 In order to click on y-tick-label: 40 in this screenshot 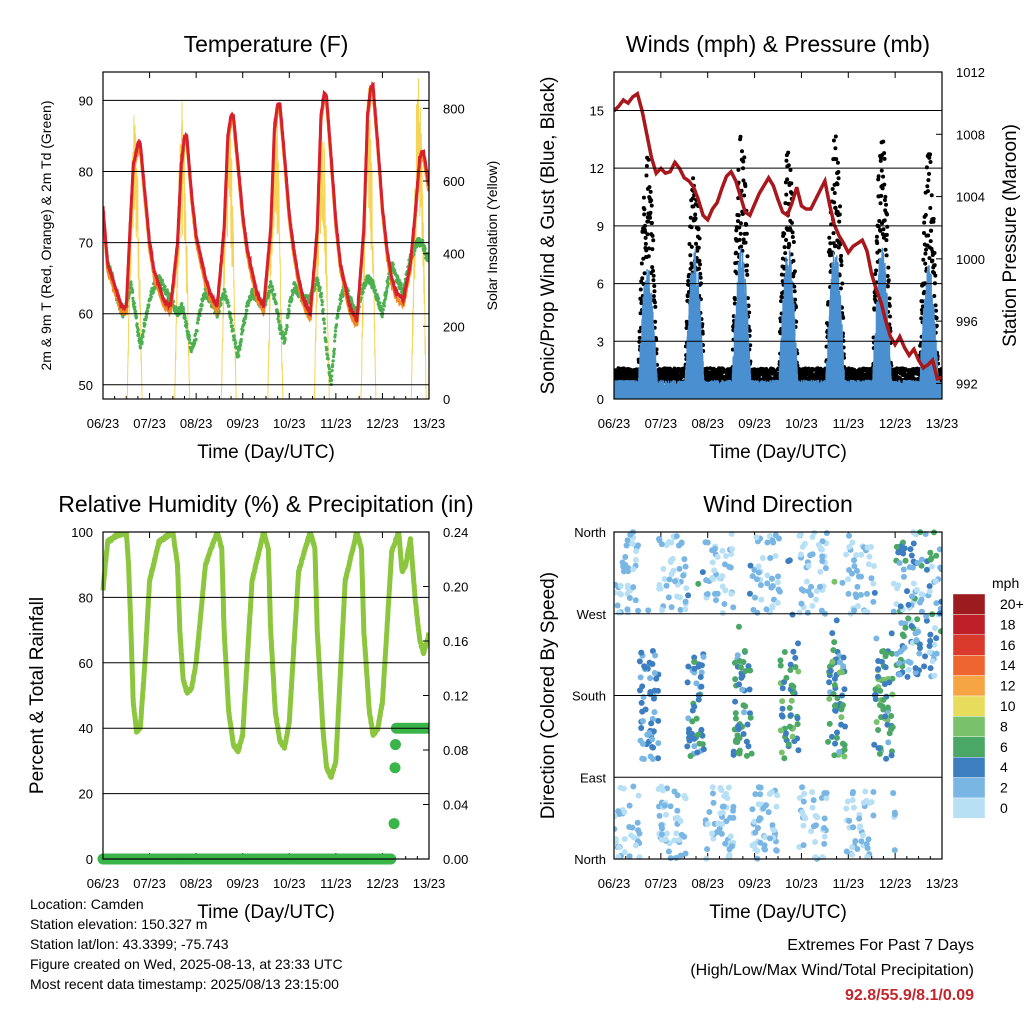, I will do `click(86, 728)`.